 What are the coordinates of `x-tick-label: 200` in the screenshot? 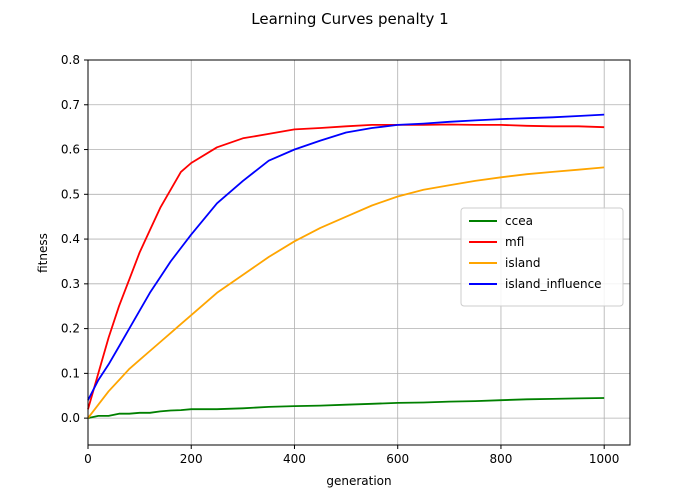 It's located at (191, 459).